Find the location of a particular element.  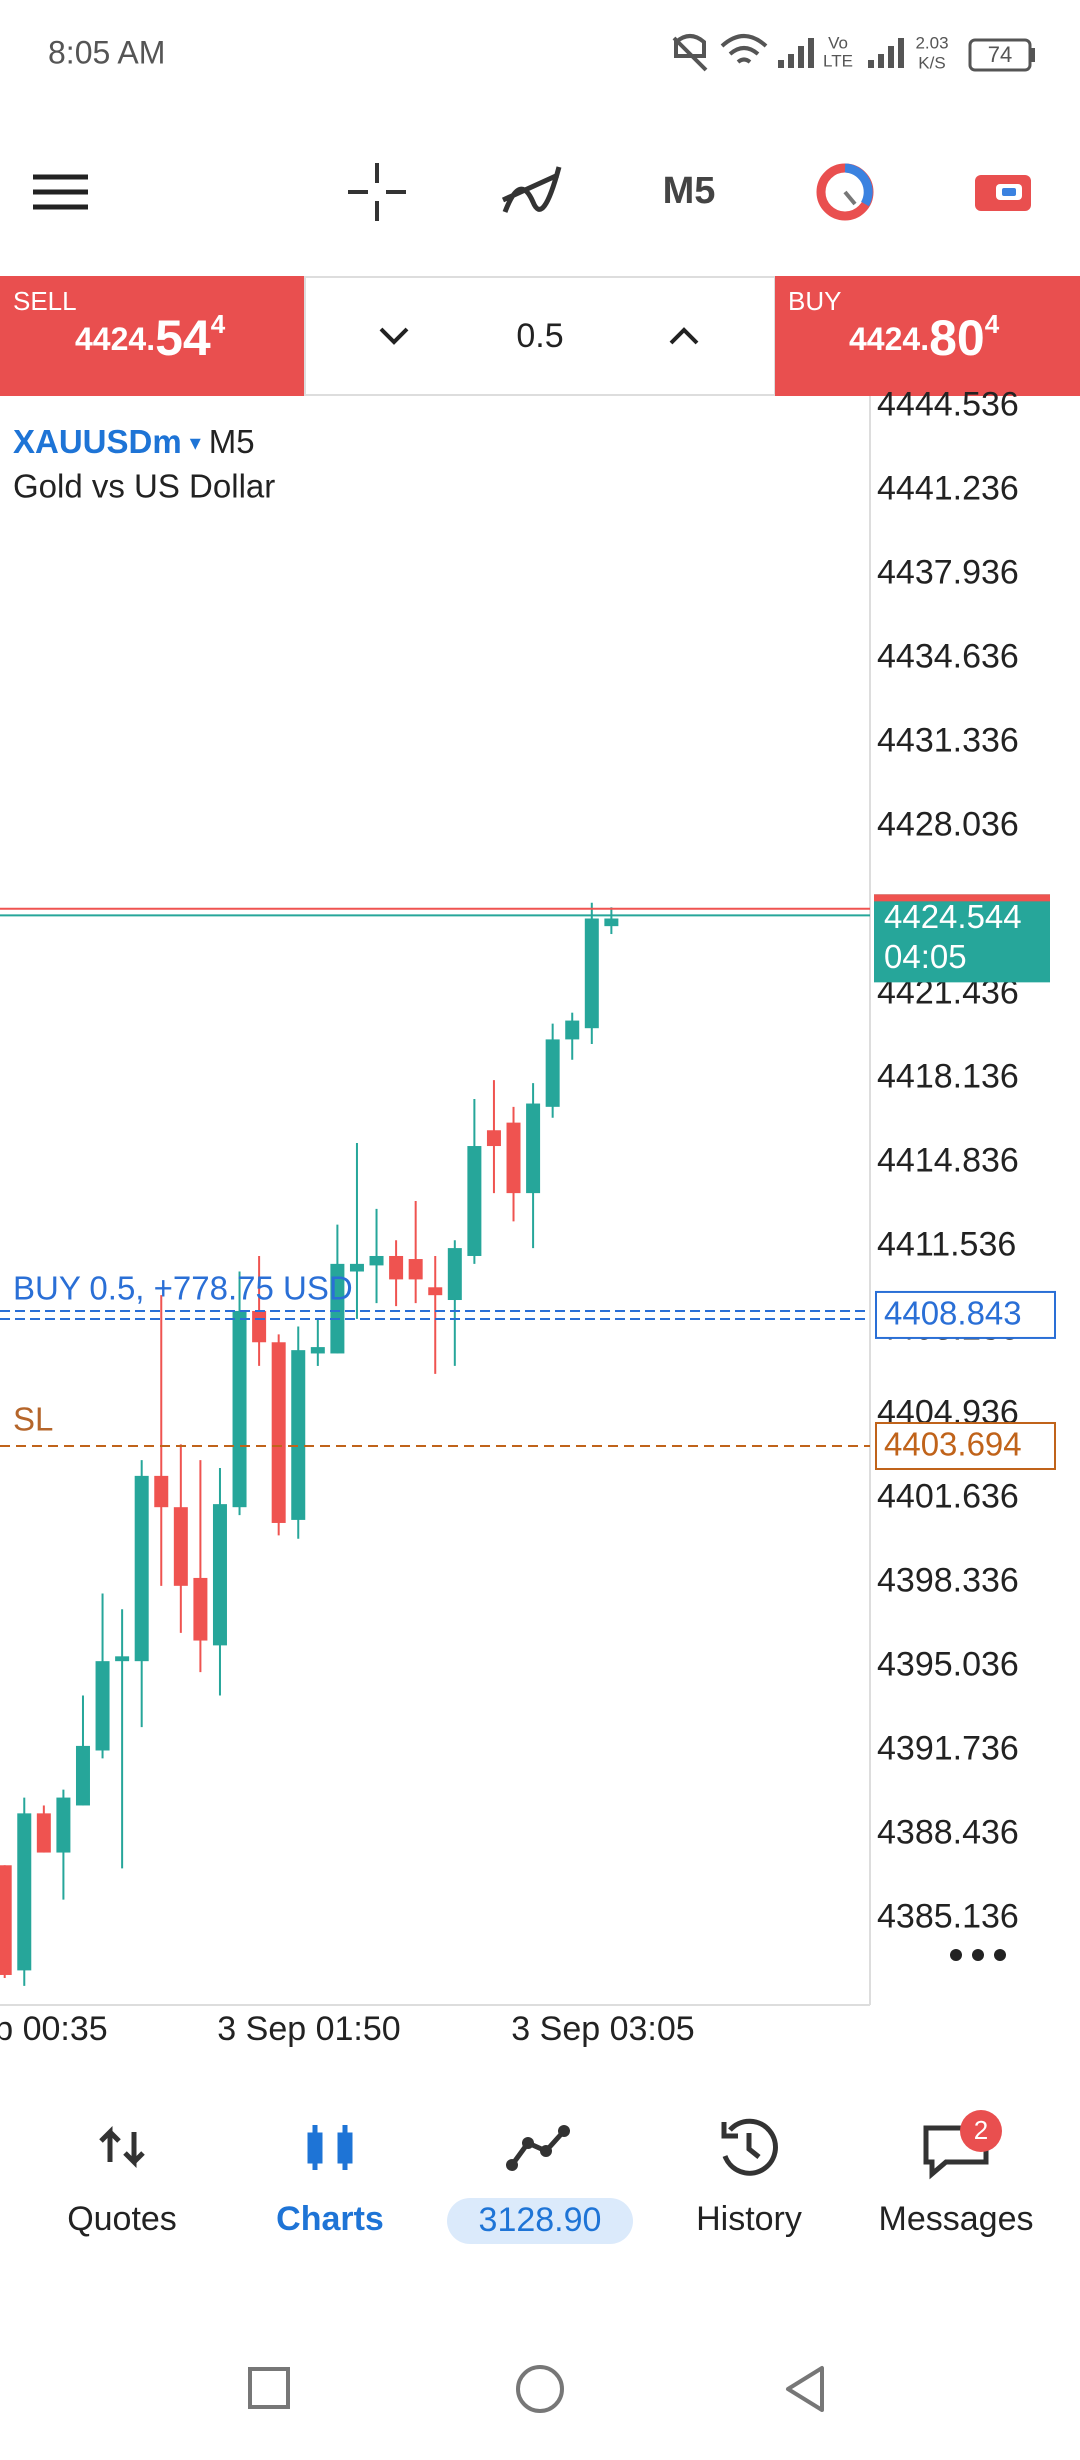

net-speed: 2.03 is located at coordinates (931, 42).